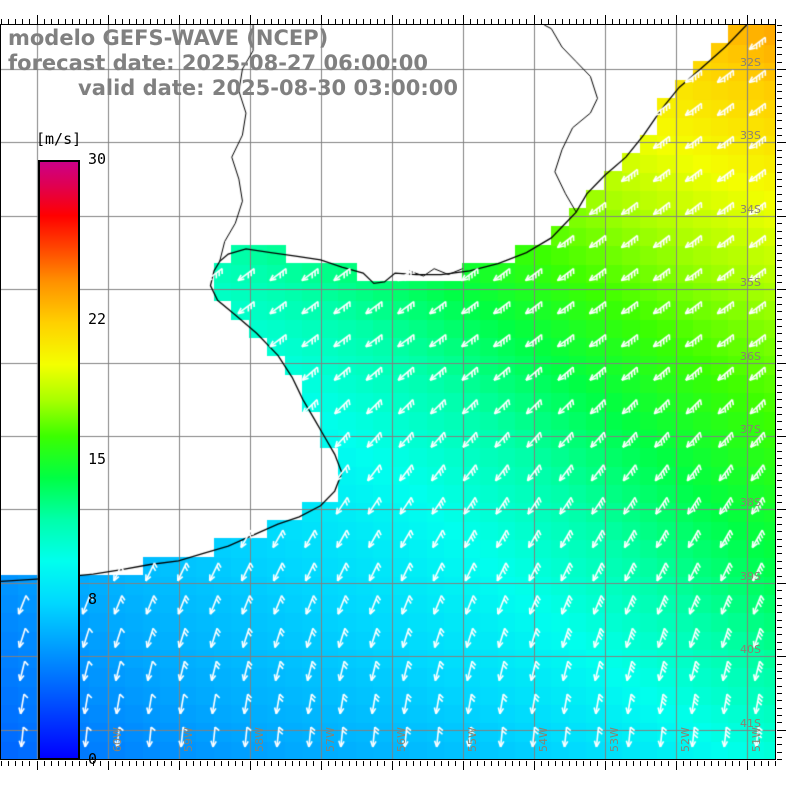 The width and height of the screenshot is (800, 800). Describe the element at coordinates (388, 765) in the screenshot. I see `bottom-axis-ticks` at that location.